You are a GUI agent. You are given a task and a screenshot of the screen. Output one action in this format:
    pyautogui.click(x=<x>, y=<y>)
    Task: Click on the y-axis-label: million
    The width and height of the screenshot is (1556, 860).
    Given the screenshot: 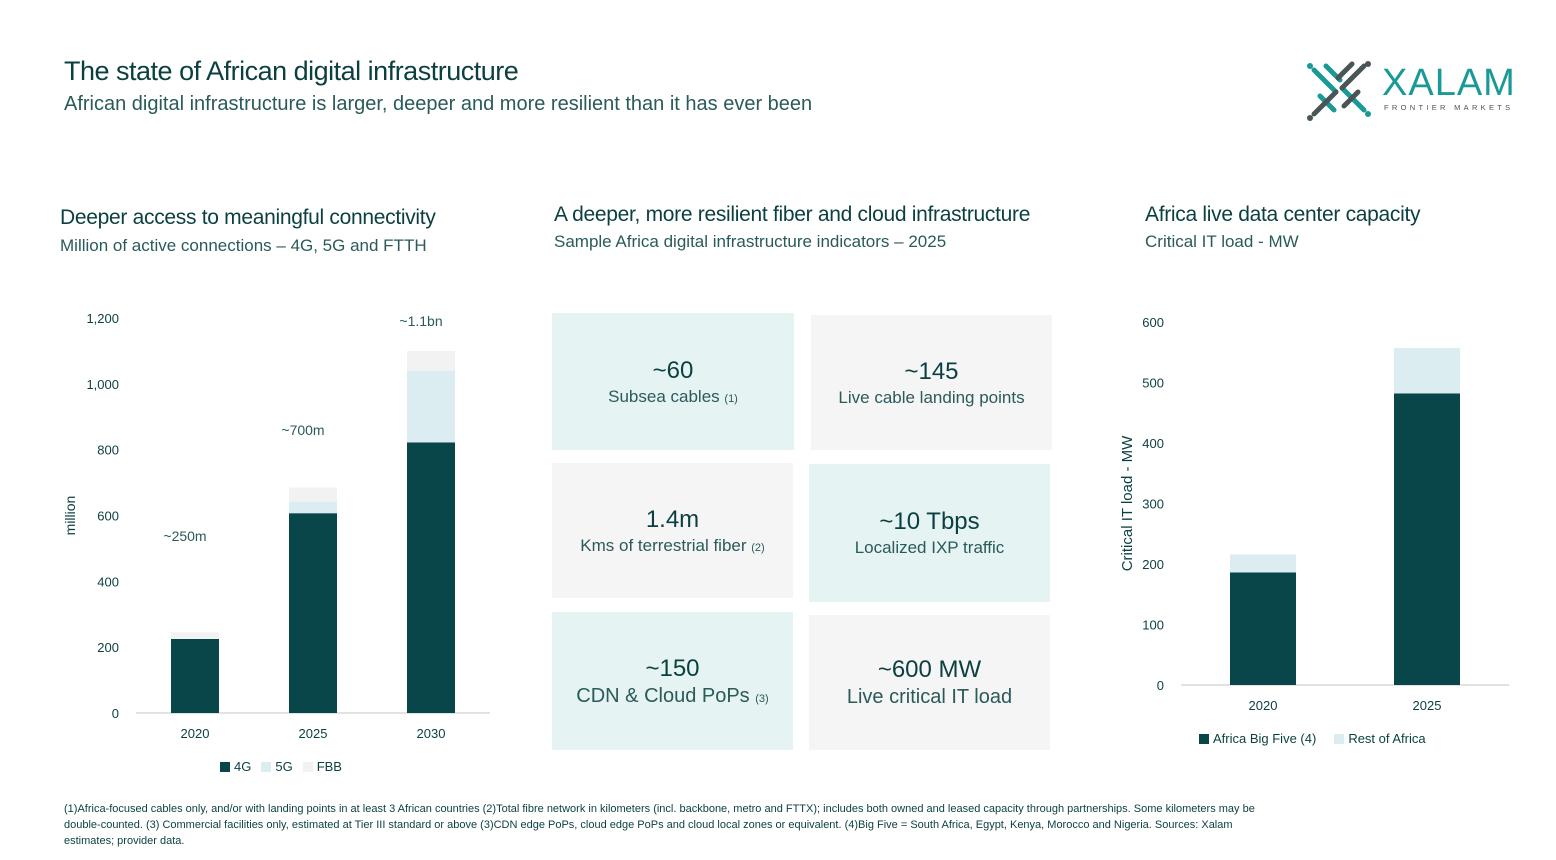 What is the action you would take?
    pyautogui.click(x=70, y=516)
    